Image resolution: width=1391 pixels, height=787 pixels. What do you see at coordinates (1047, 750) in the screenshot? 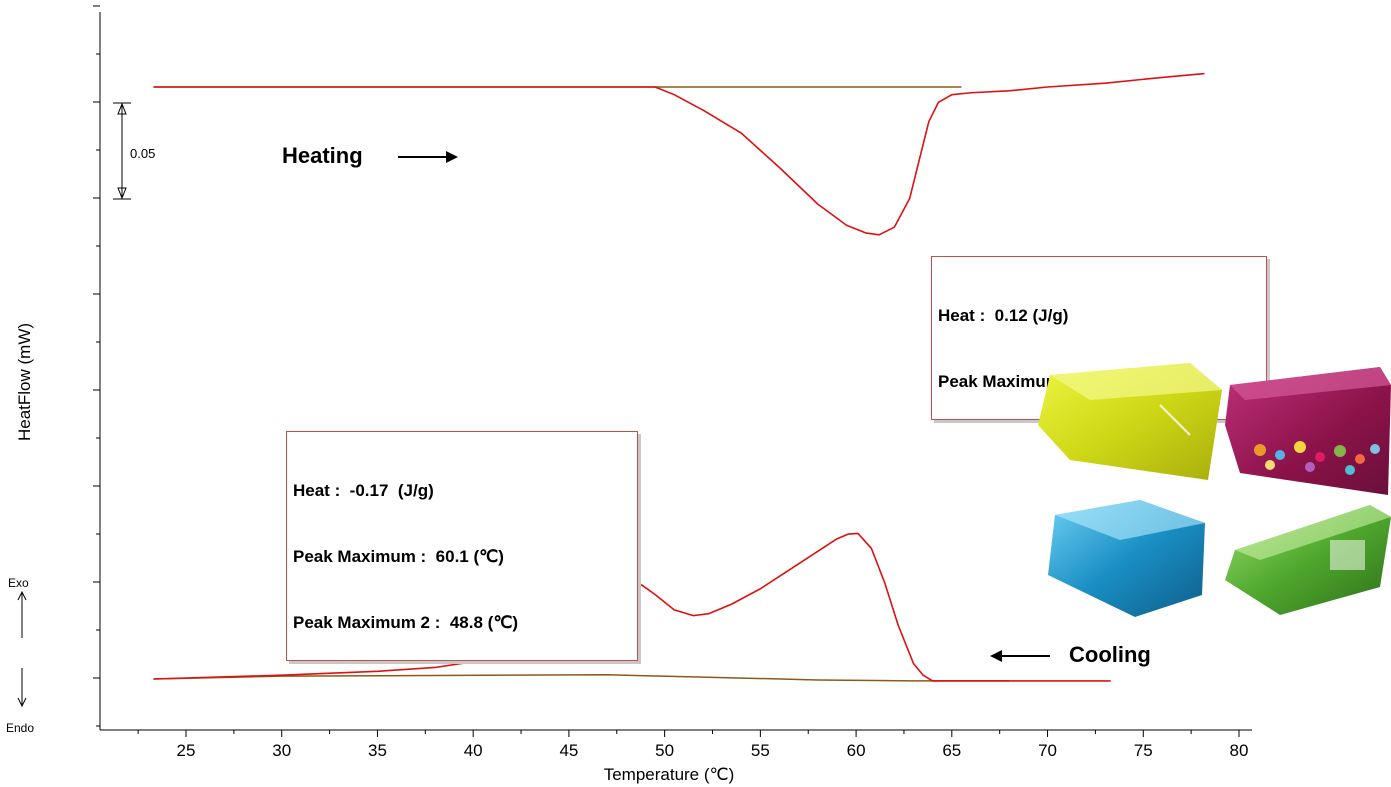
I see `x-tick-label: 70` at bounding box center [1047, 750].